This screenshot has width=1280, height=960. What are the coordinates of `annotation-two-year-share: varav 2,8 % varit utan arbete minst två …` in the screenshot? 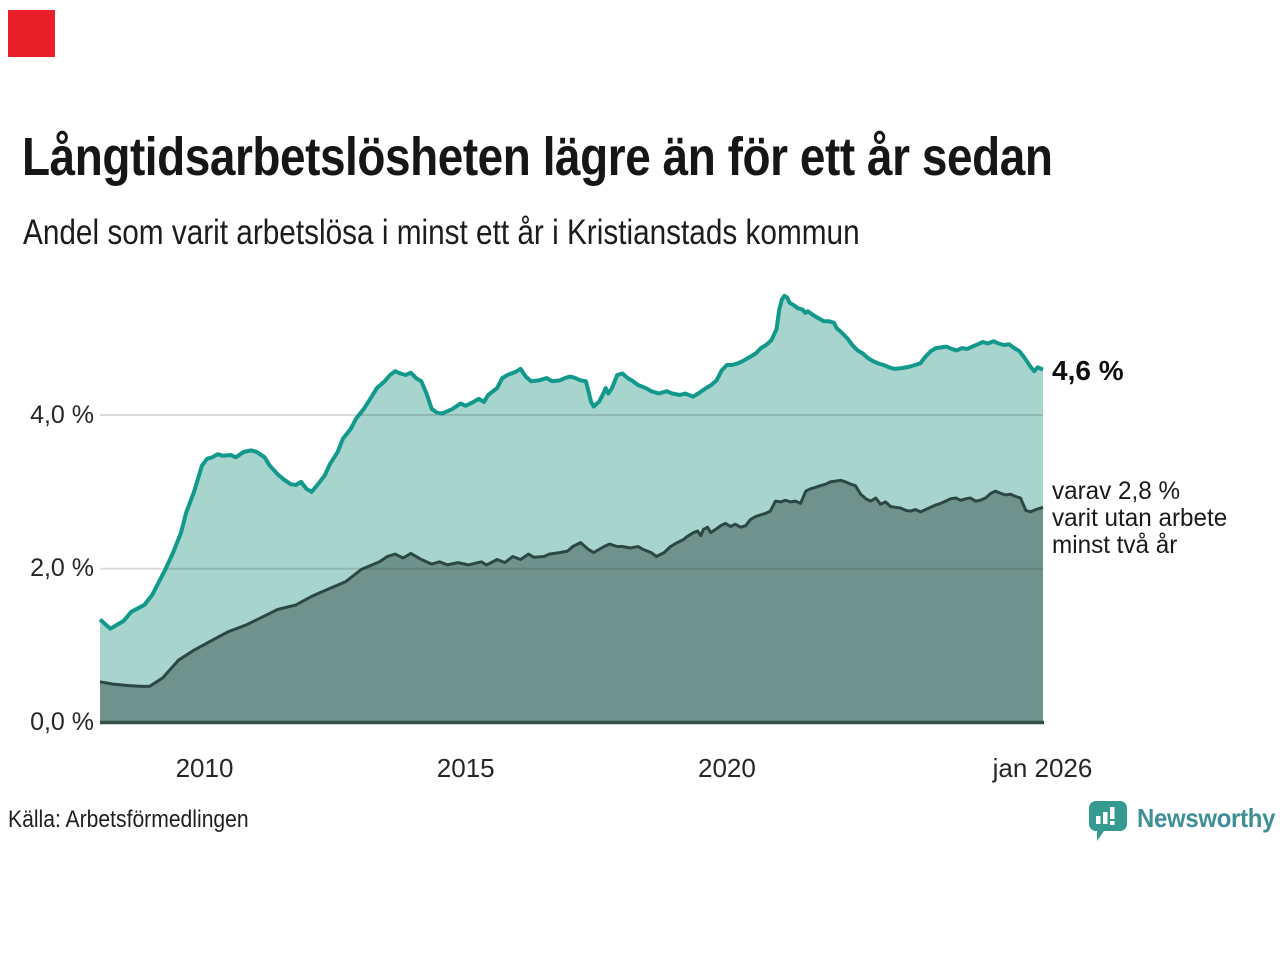 It's located at (1139, 518).